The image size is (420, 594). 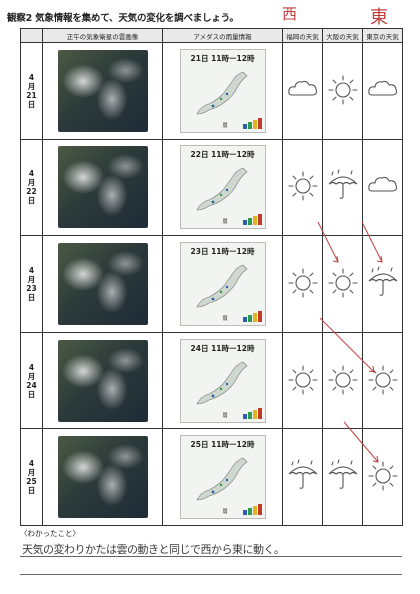 What do you see at coordinates (222, 58) in the screenshot?
I see `amedas-time-label: 21日 11時ー12時` at bounding box center [222, 58].